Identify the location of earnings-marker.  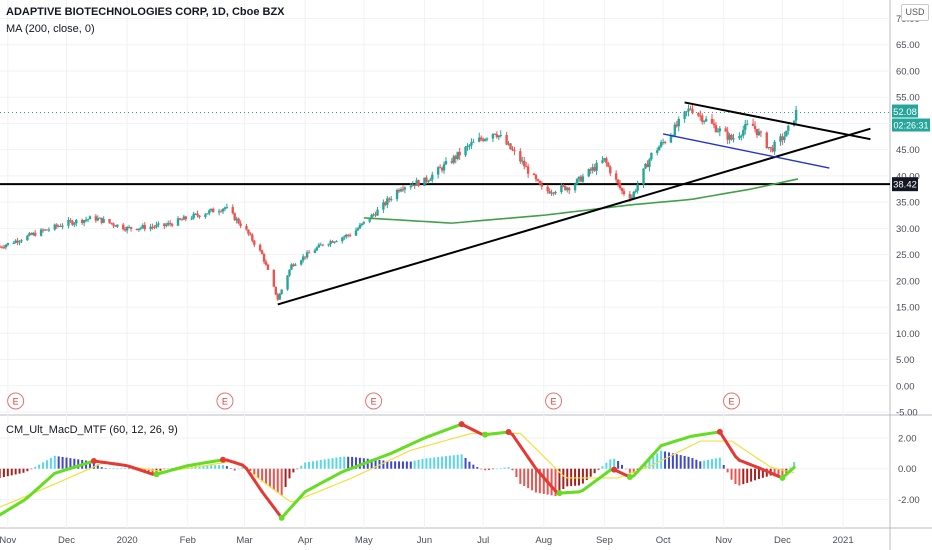
(374, 401).